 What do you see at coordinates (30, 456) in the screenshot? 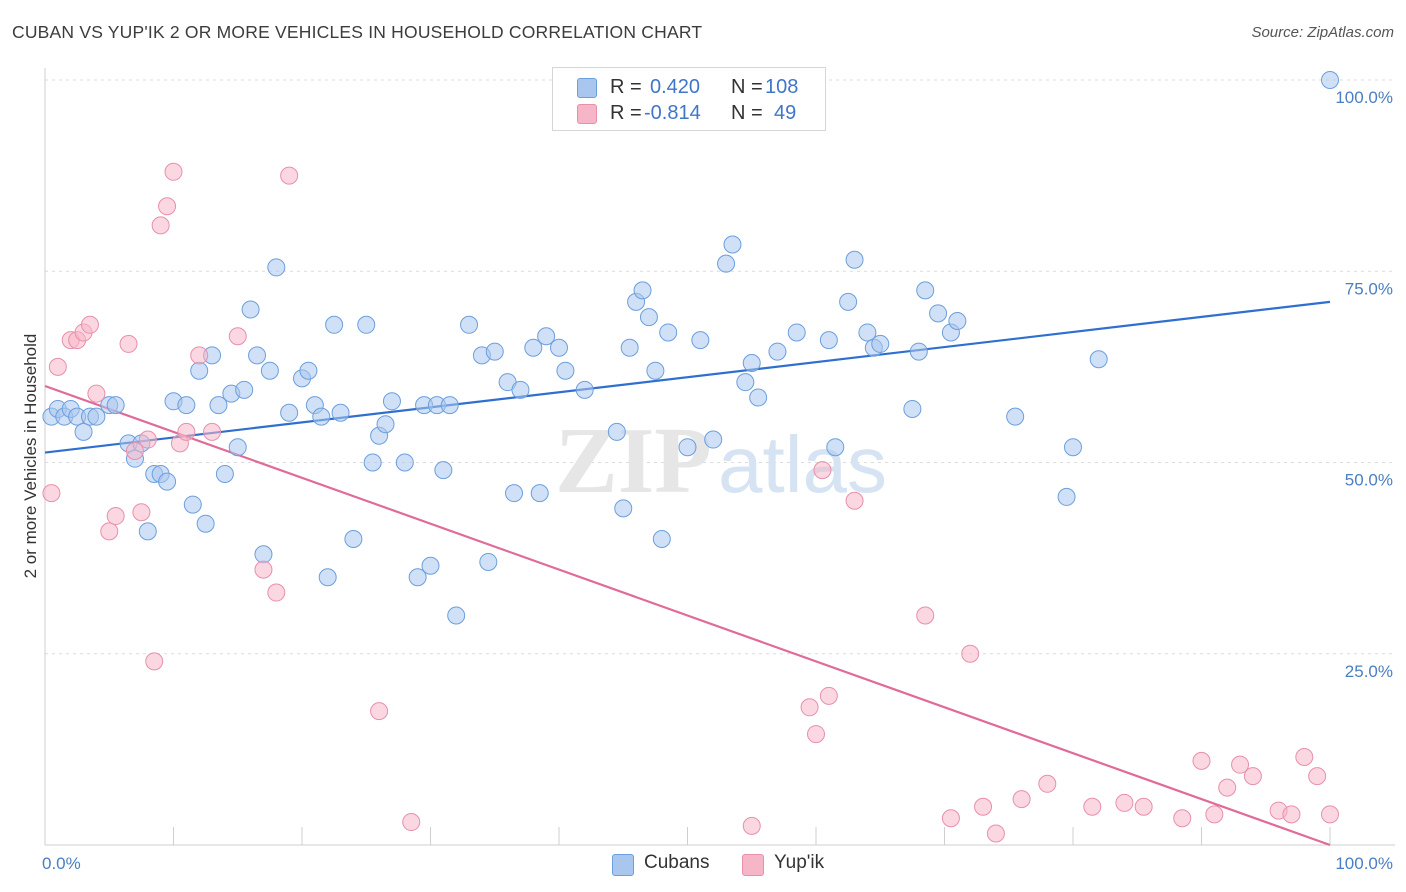
I see `y-axis-label: 2 or more Vehicles in Household` at bounding box center [30, 456].